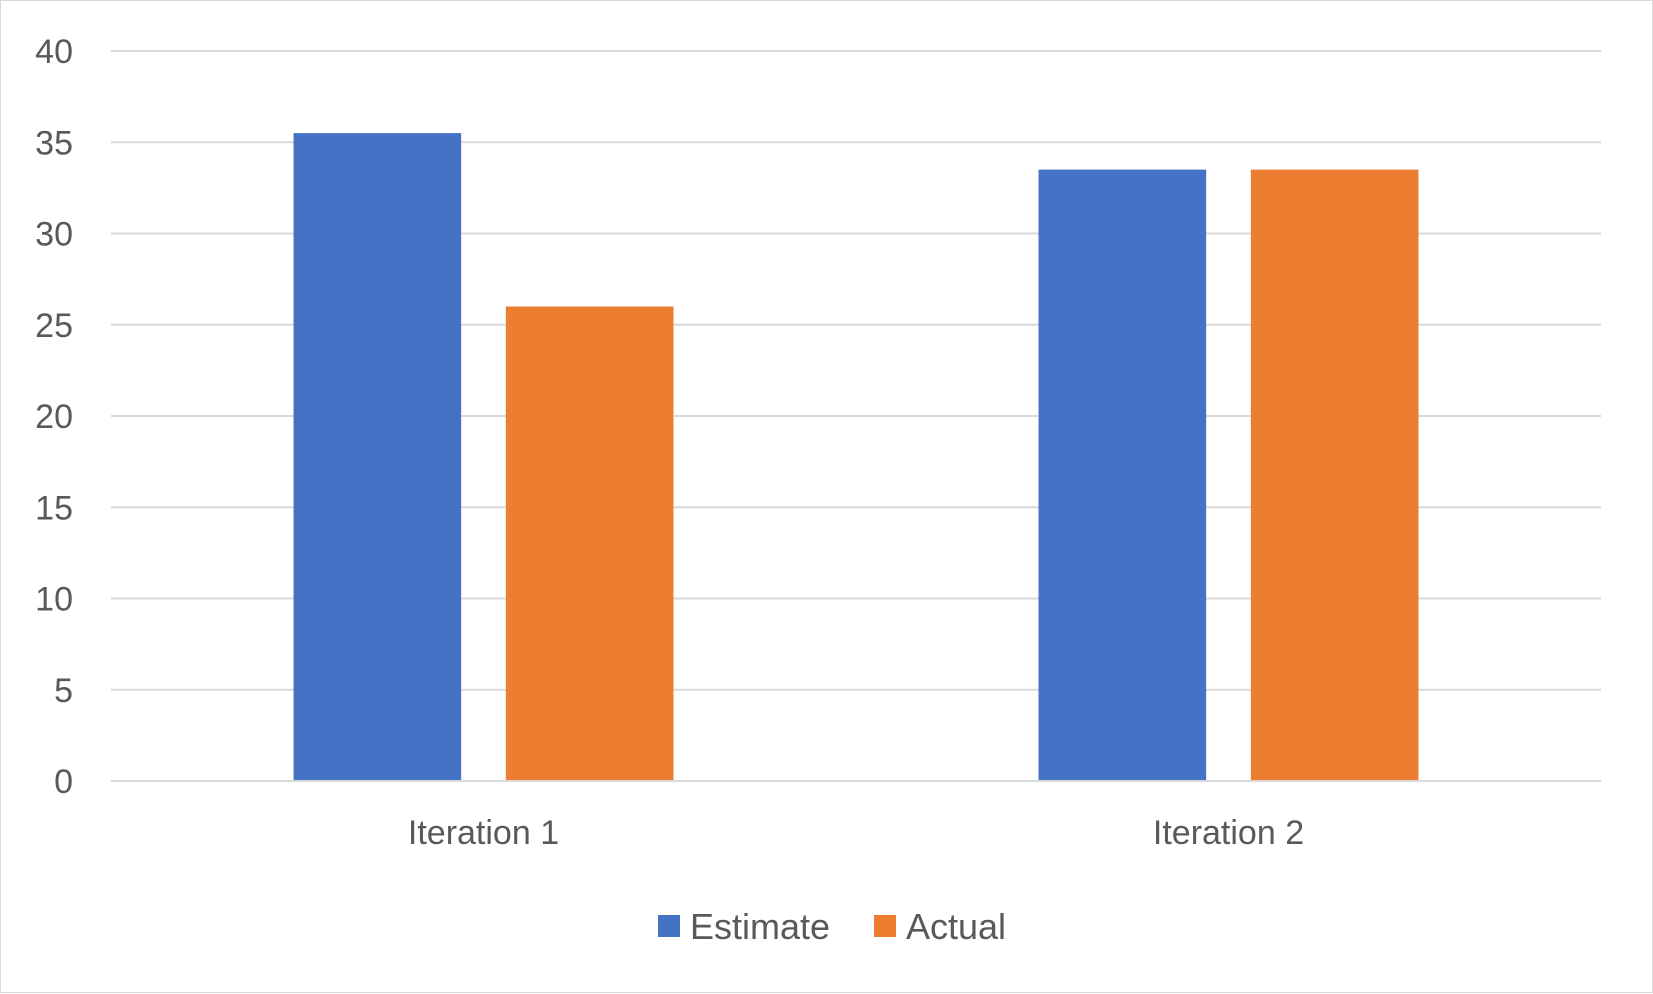 The image size is (1653, 994). Describe the element at coordinates (856, 833) in the screenshot. I see `x-axis-tick-labels: Iteration 1 Iteration 2` at that location.